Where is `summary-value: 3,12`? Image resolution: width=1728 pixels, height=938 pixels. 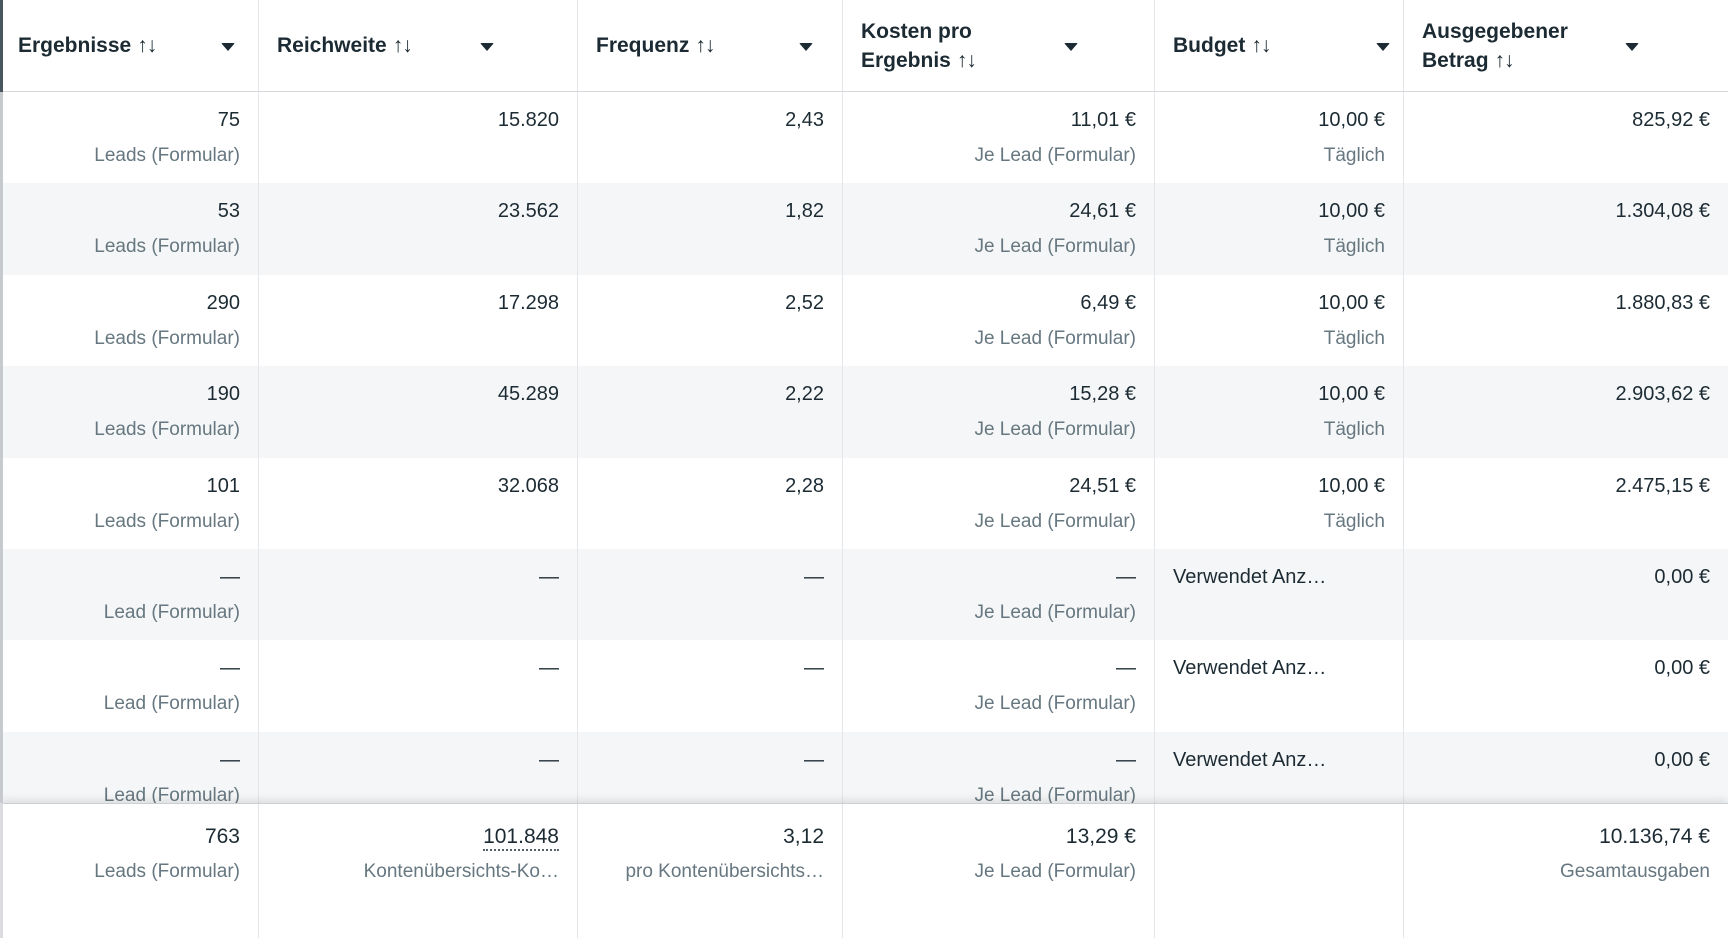 summary-value: 3,12 is located at coordinates (803, 836).